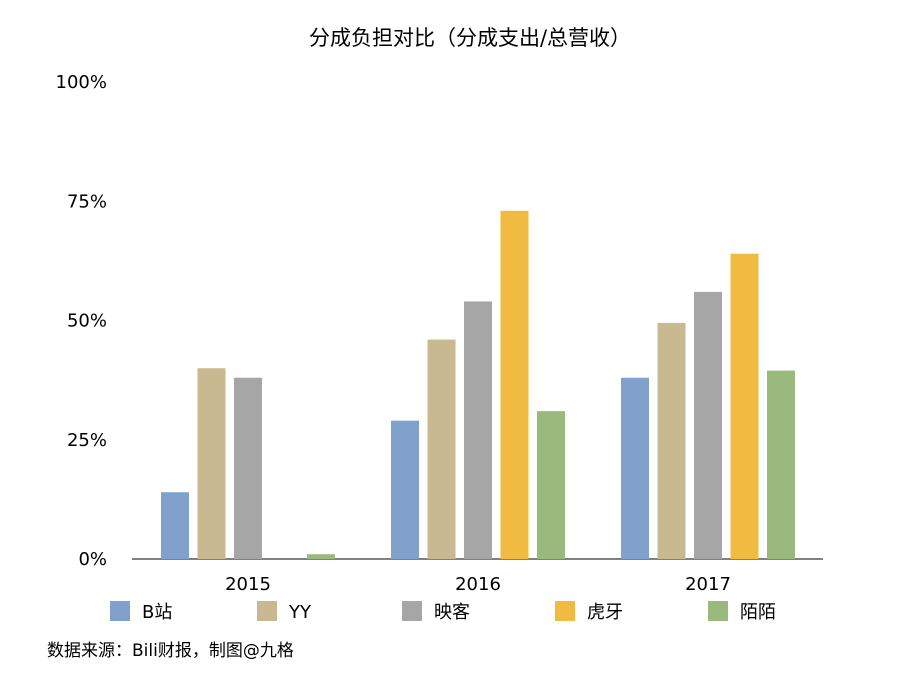  I want to click on legend-label: 虎牙, so click(605, 612).